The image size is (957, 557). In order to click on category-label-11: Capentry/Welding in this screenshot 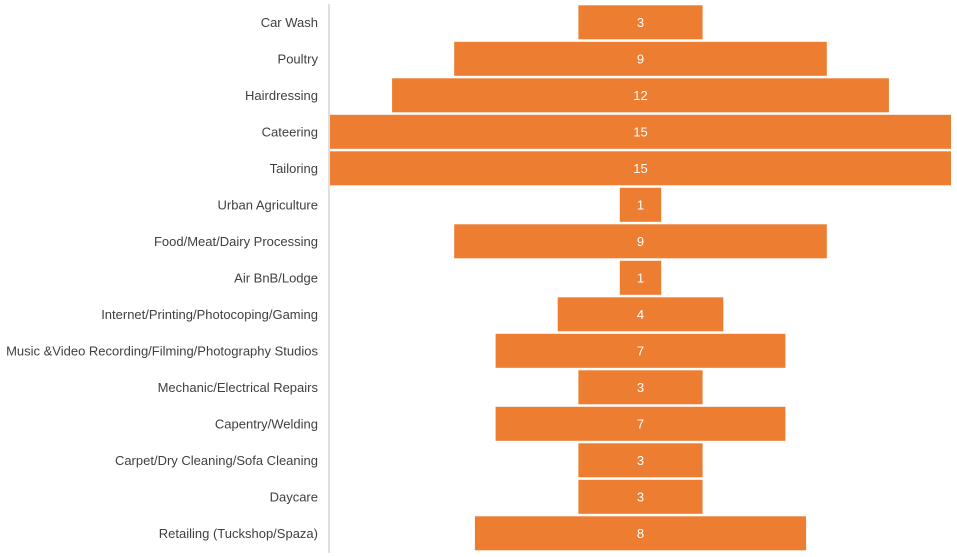, I will do `click(266, 423)`.